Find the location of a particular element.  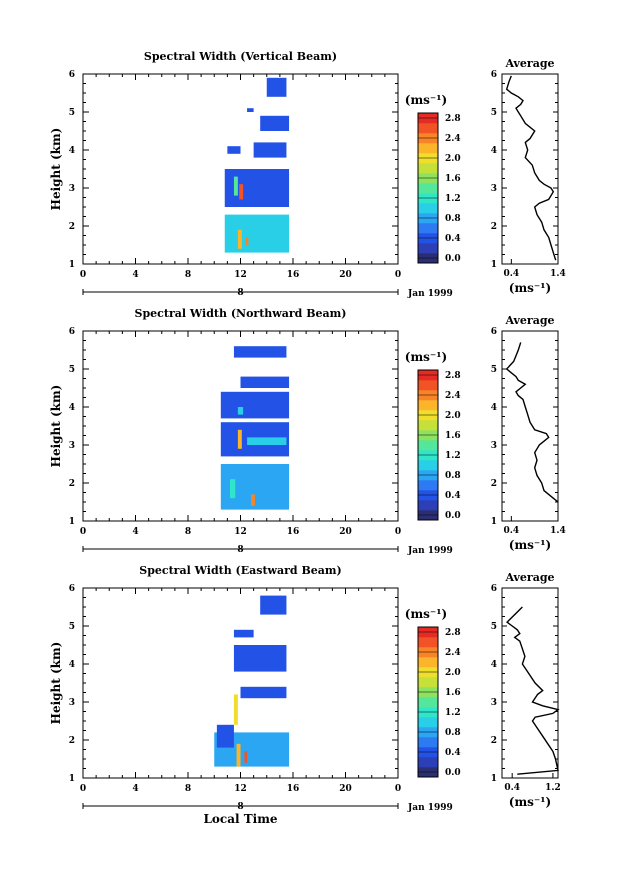

y-axis-label: Height (km) is located at coordinates (56, 426).